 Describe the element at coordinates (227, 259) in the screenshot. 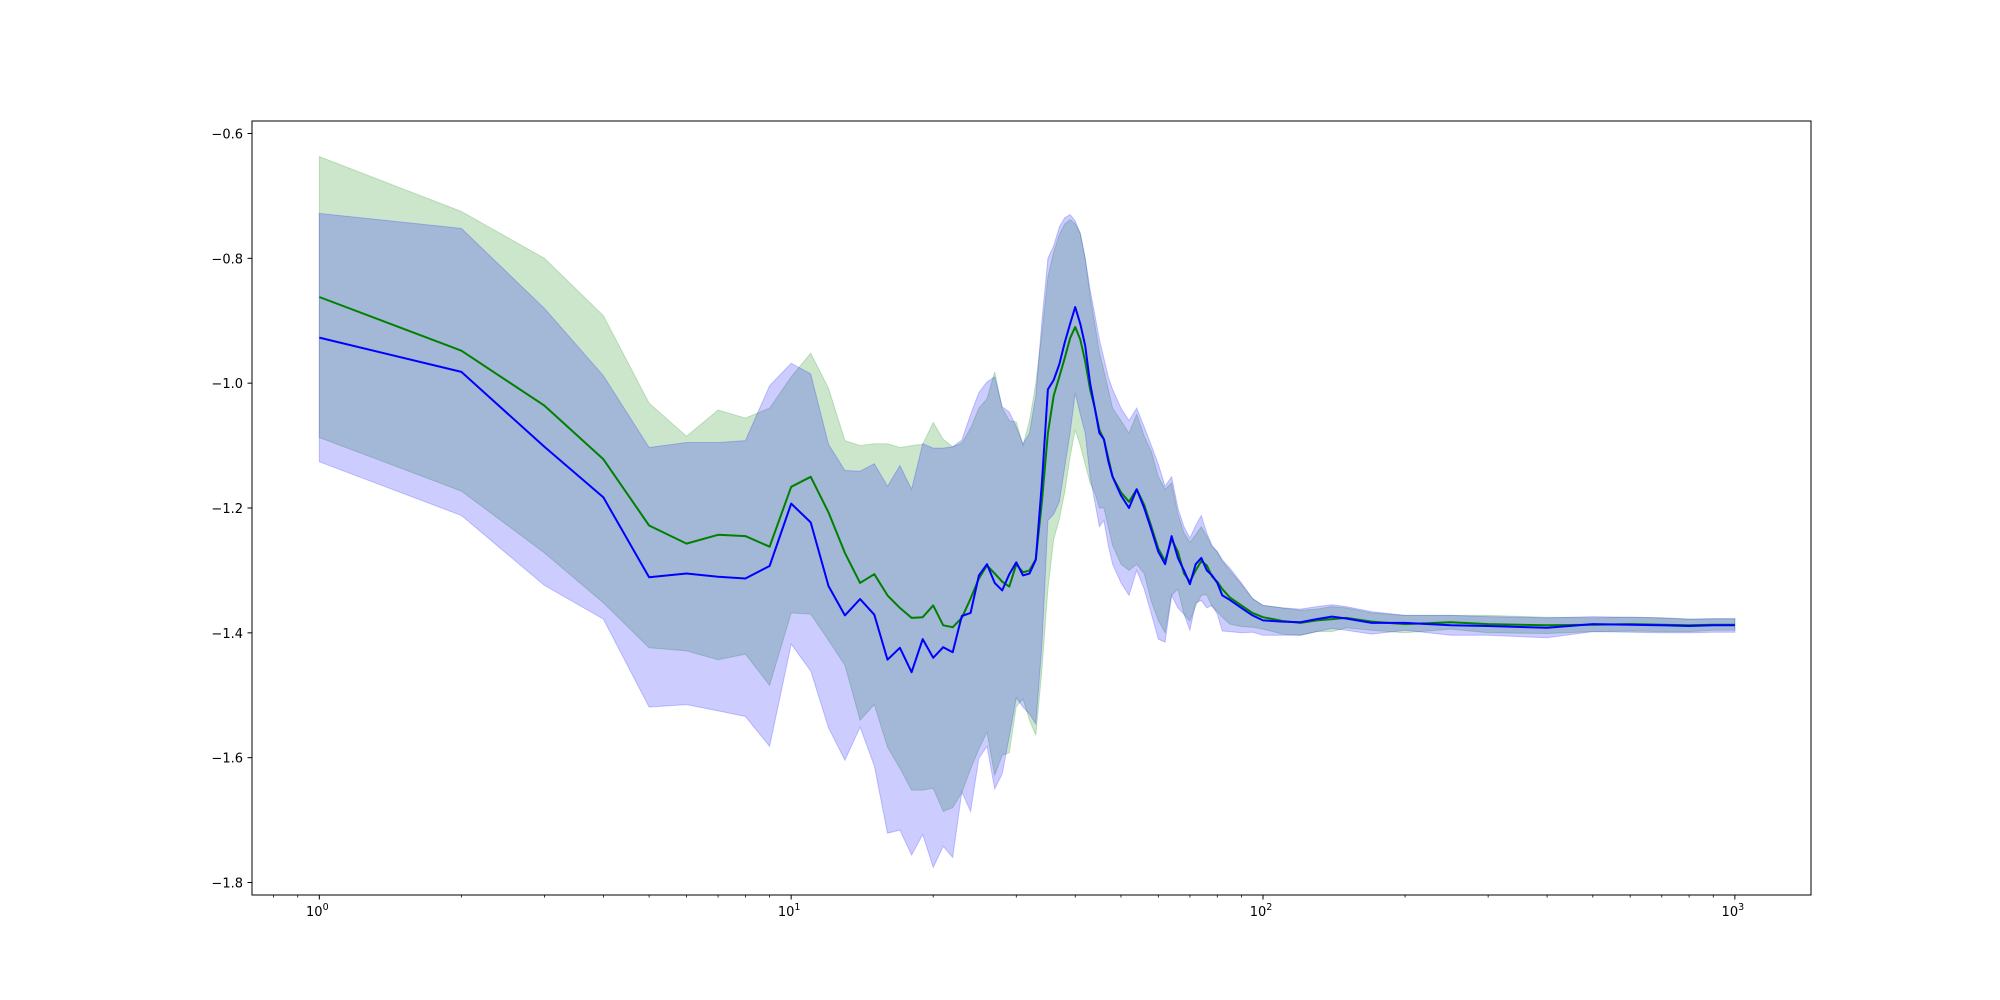

I see `y-tick-label: −0.8` at that location.